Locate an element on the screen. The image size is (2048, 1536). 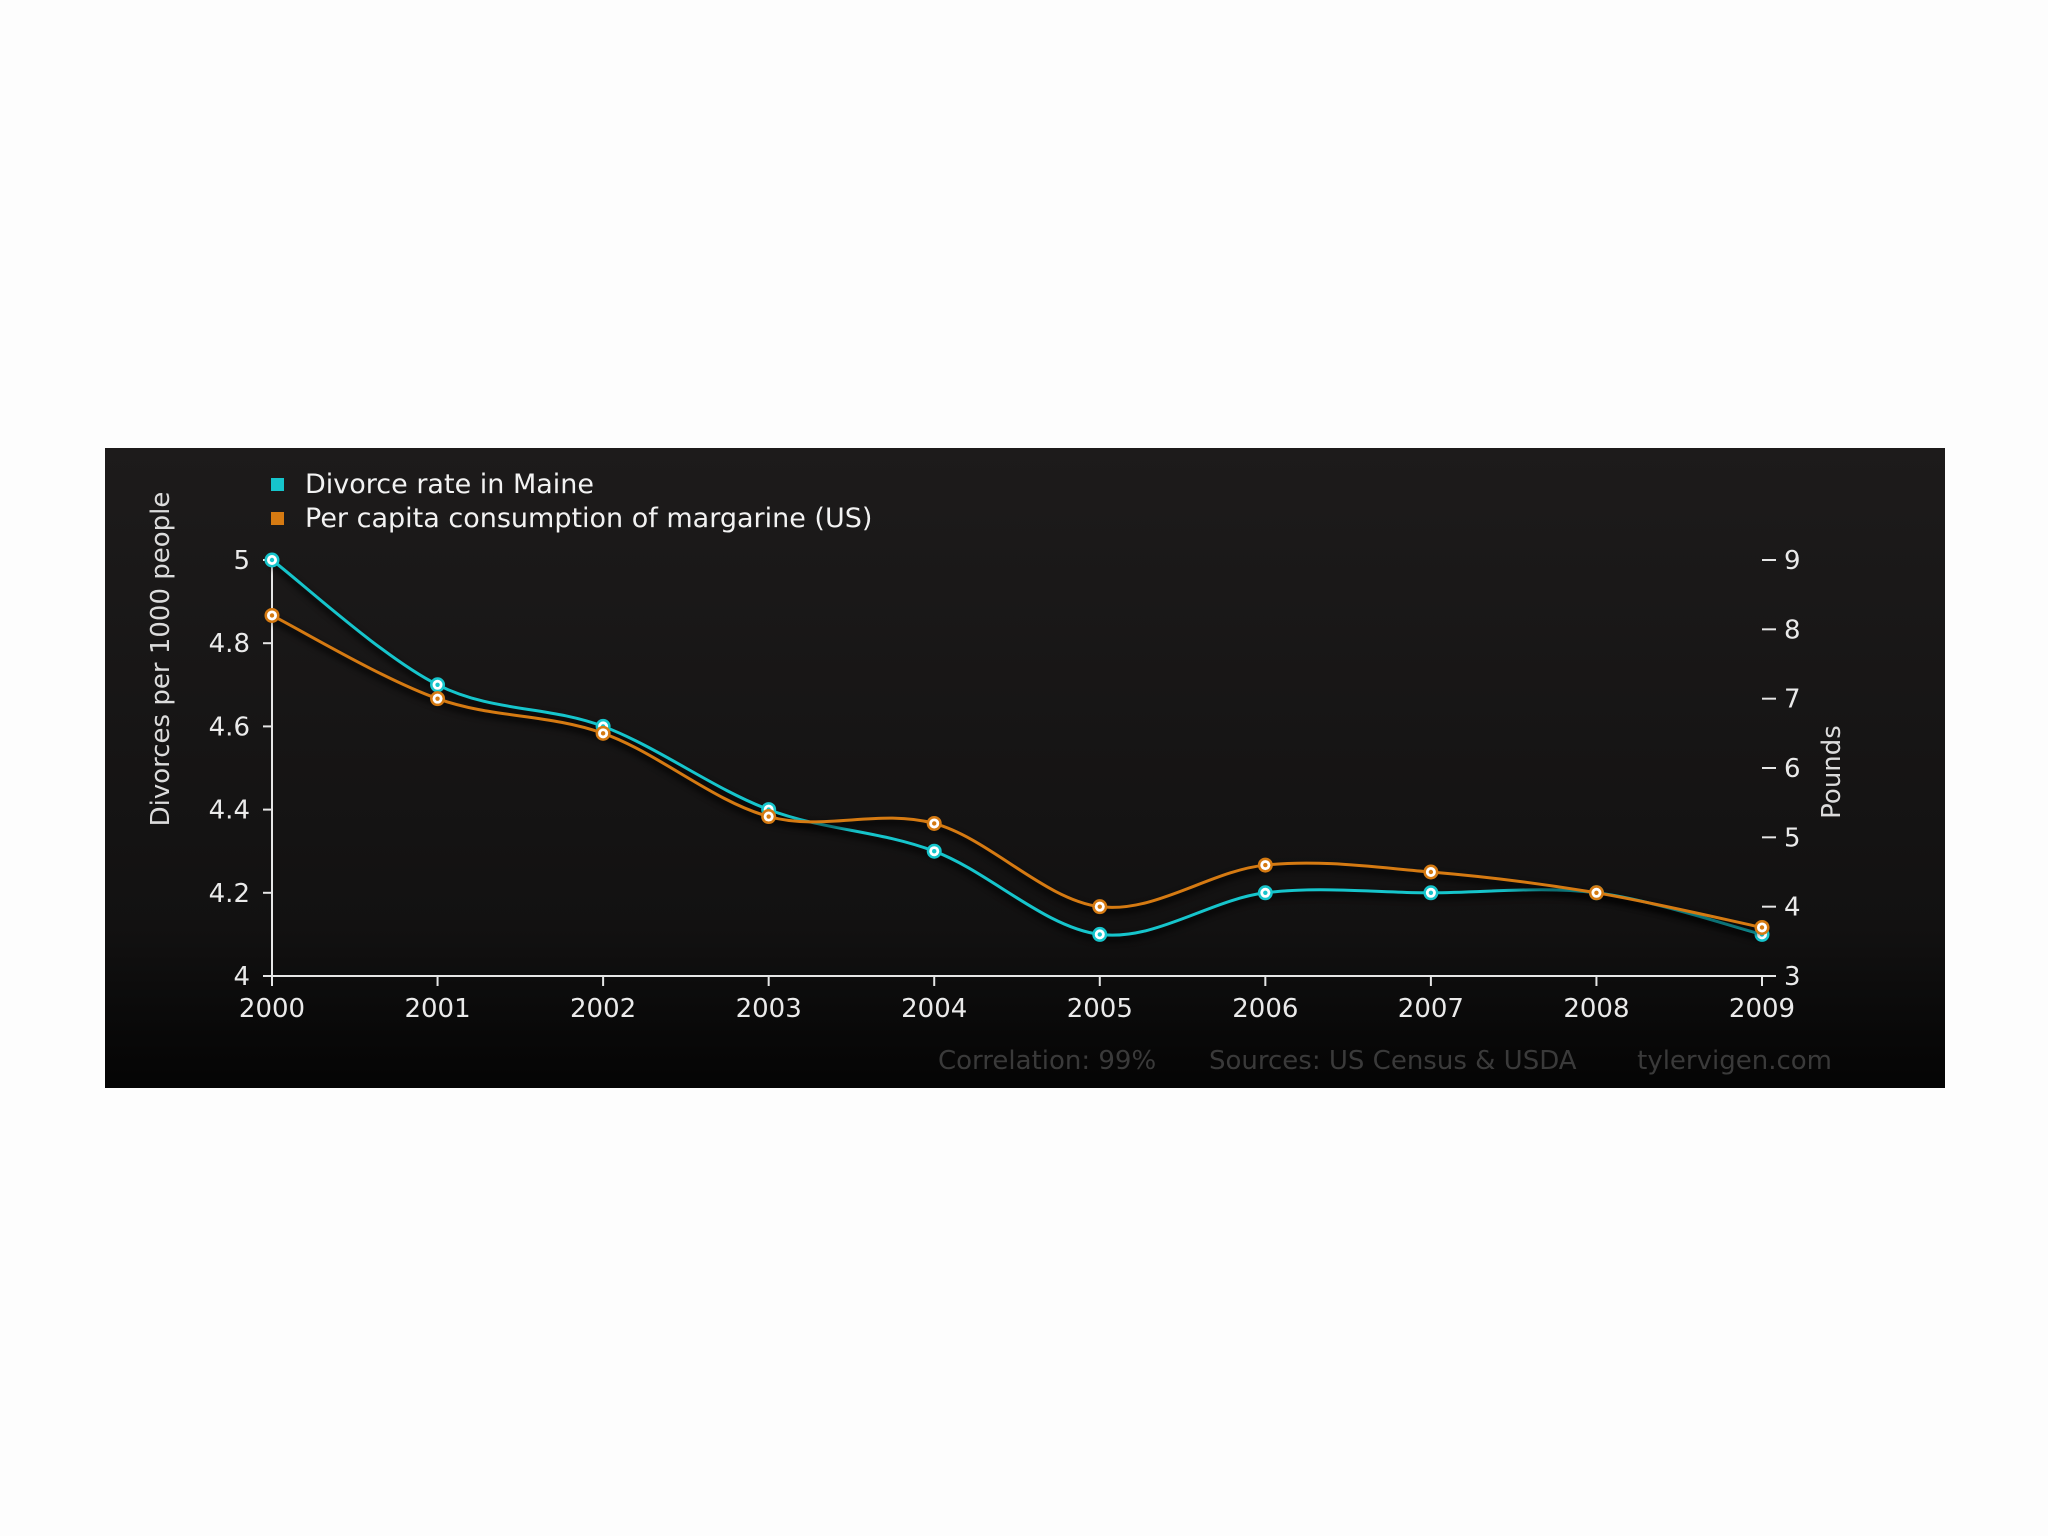
y-tick-left-label: 4.6 is located at coordinates (229, 727).